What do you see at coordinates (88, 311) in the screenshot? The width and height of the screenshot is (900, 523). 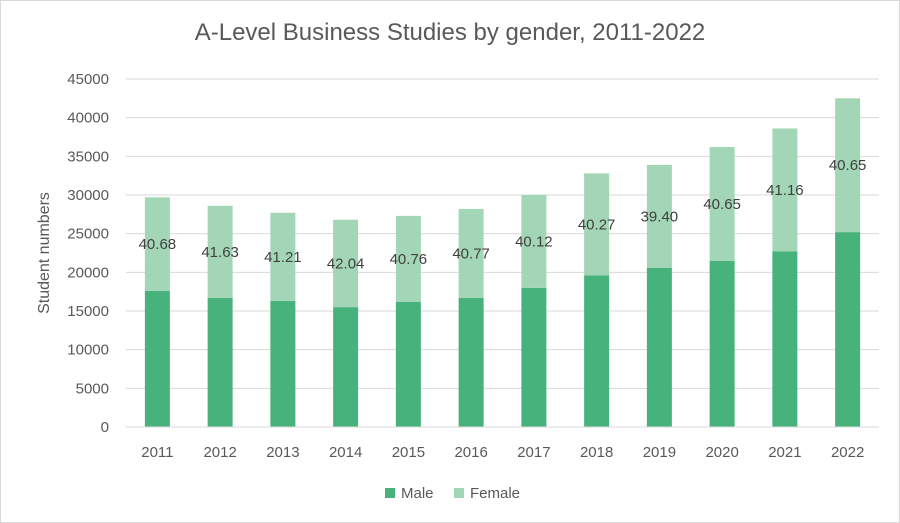 I see `y-tick-label: 15000` at bounding box center [88, 311].